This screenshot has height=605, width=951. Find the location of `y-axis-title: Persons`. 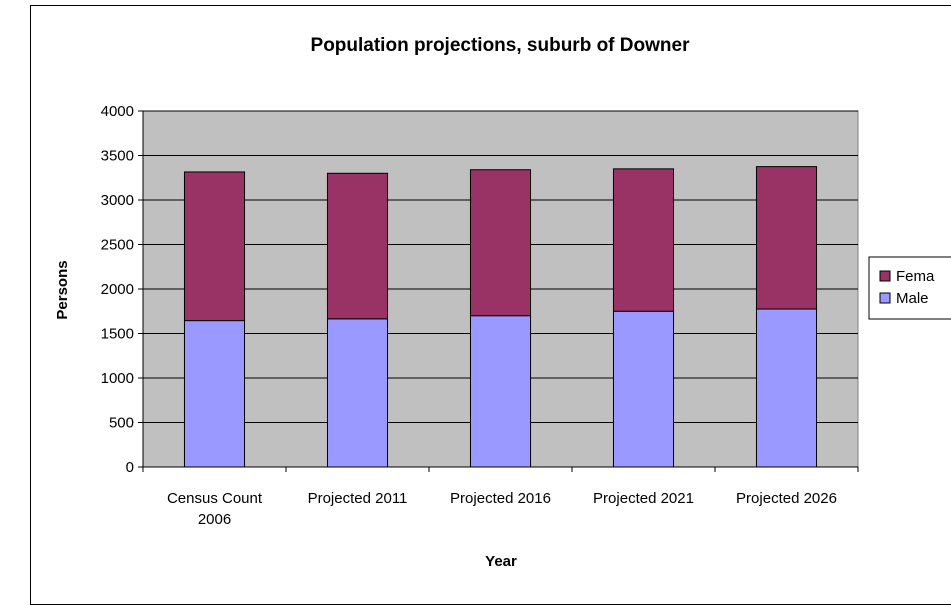

y-axis-title: Persons is located at coordinates (62, 289).